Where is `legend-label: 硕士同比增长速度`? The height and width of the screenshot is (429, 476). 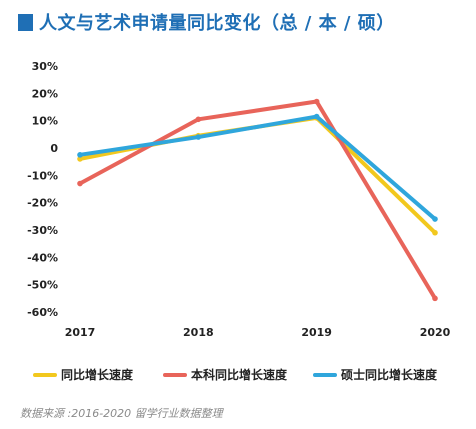
legend-label: 硕士同比增长速度 is located at coordinates (389, 374).